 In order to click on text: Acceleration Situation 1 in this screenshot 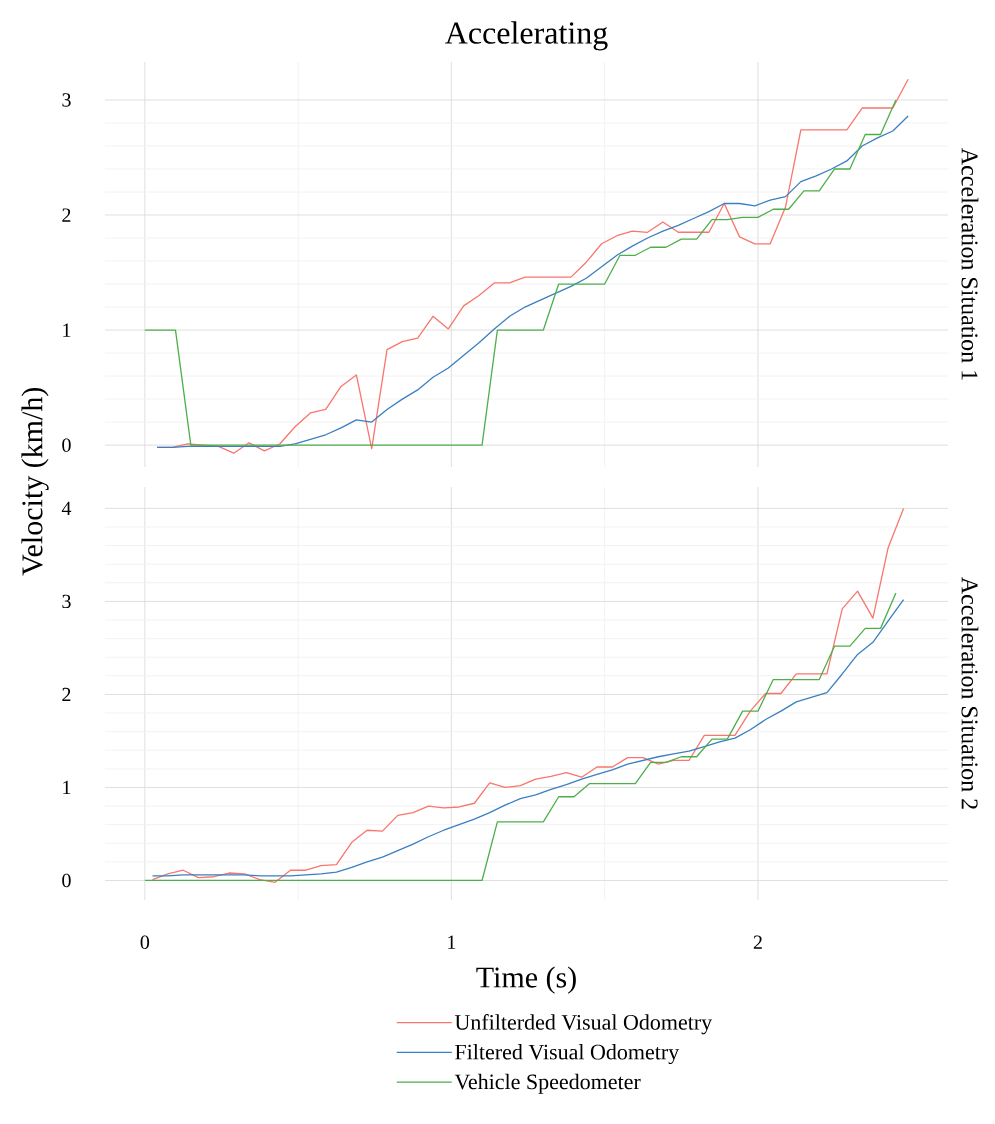, I will do `click(970, 264)`.